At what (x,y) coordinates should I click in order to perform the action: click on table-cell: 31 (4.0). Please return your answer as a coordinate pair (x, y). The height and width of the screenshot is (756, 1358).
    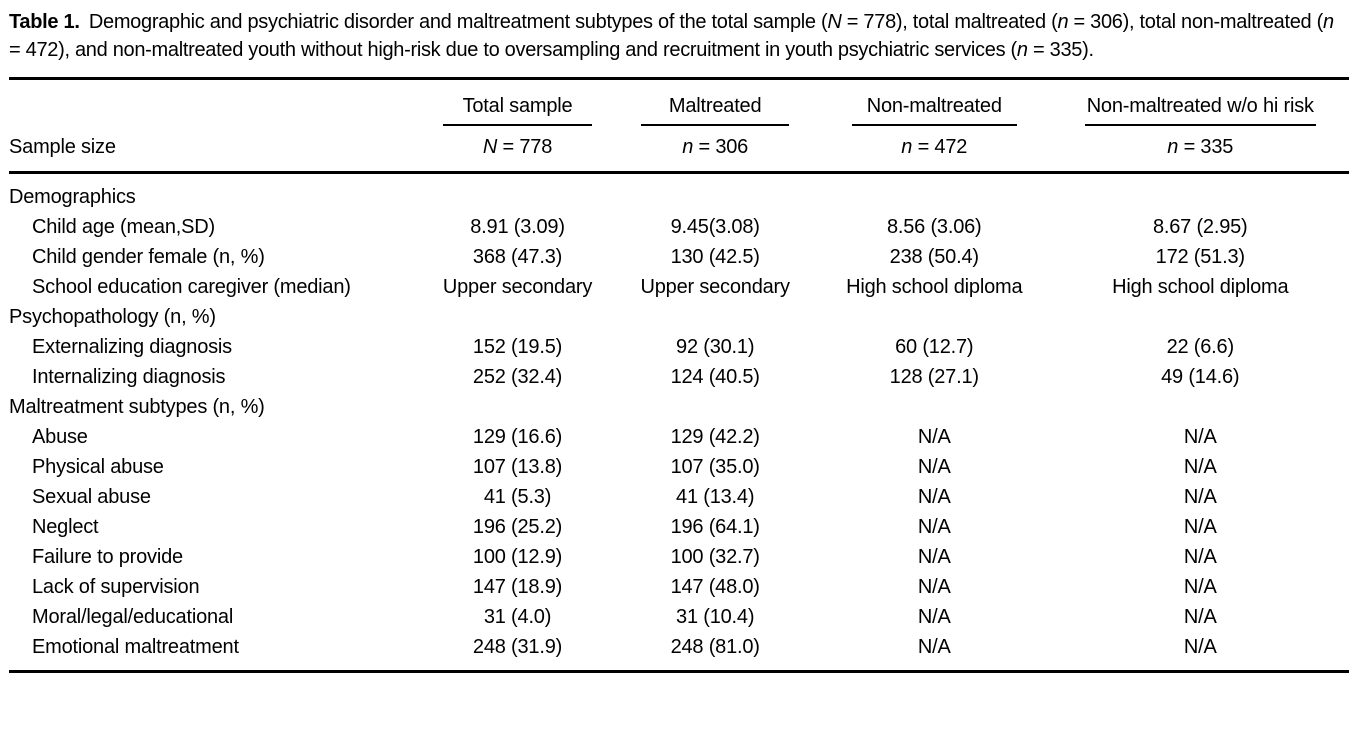
    Looking at the image, I should click on (517, 617).